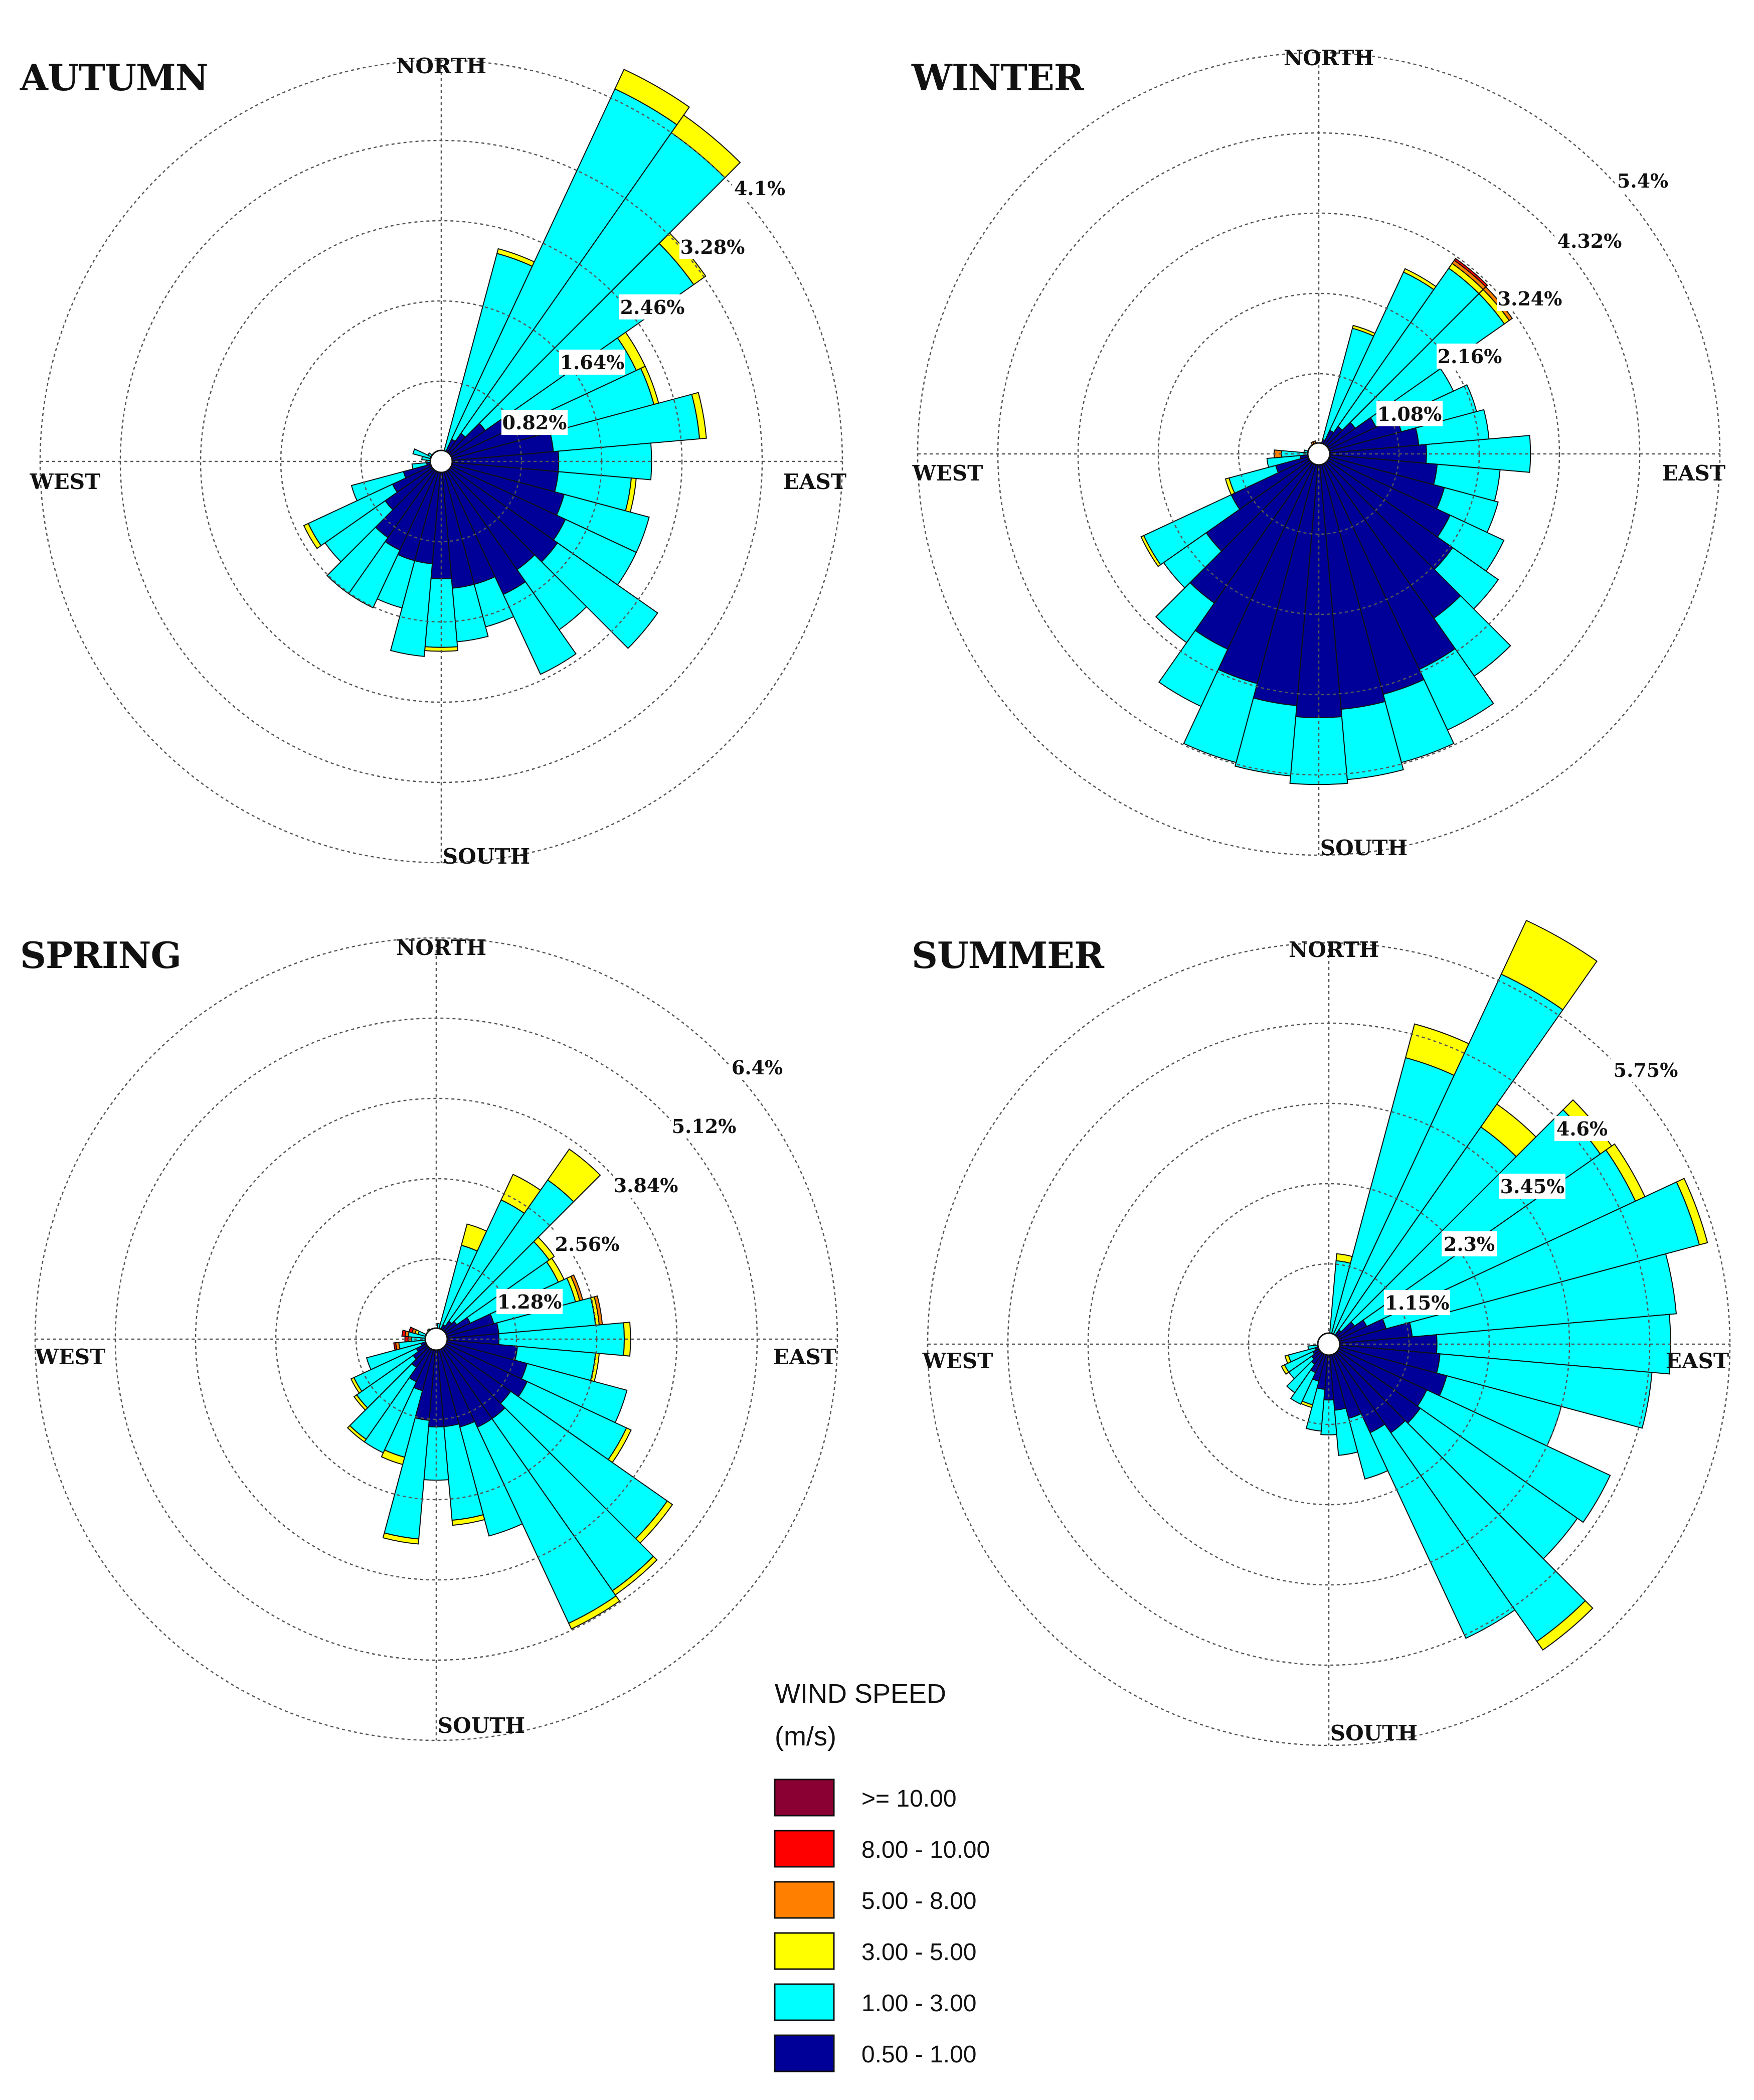 This screenshot has width=1754, height=2100. What do you see at coordinates (1364, 848) in the screenshot?
I see `winter-south-label: SOUTH` at bounding box center [1364, 848].